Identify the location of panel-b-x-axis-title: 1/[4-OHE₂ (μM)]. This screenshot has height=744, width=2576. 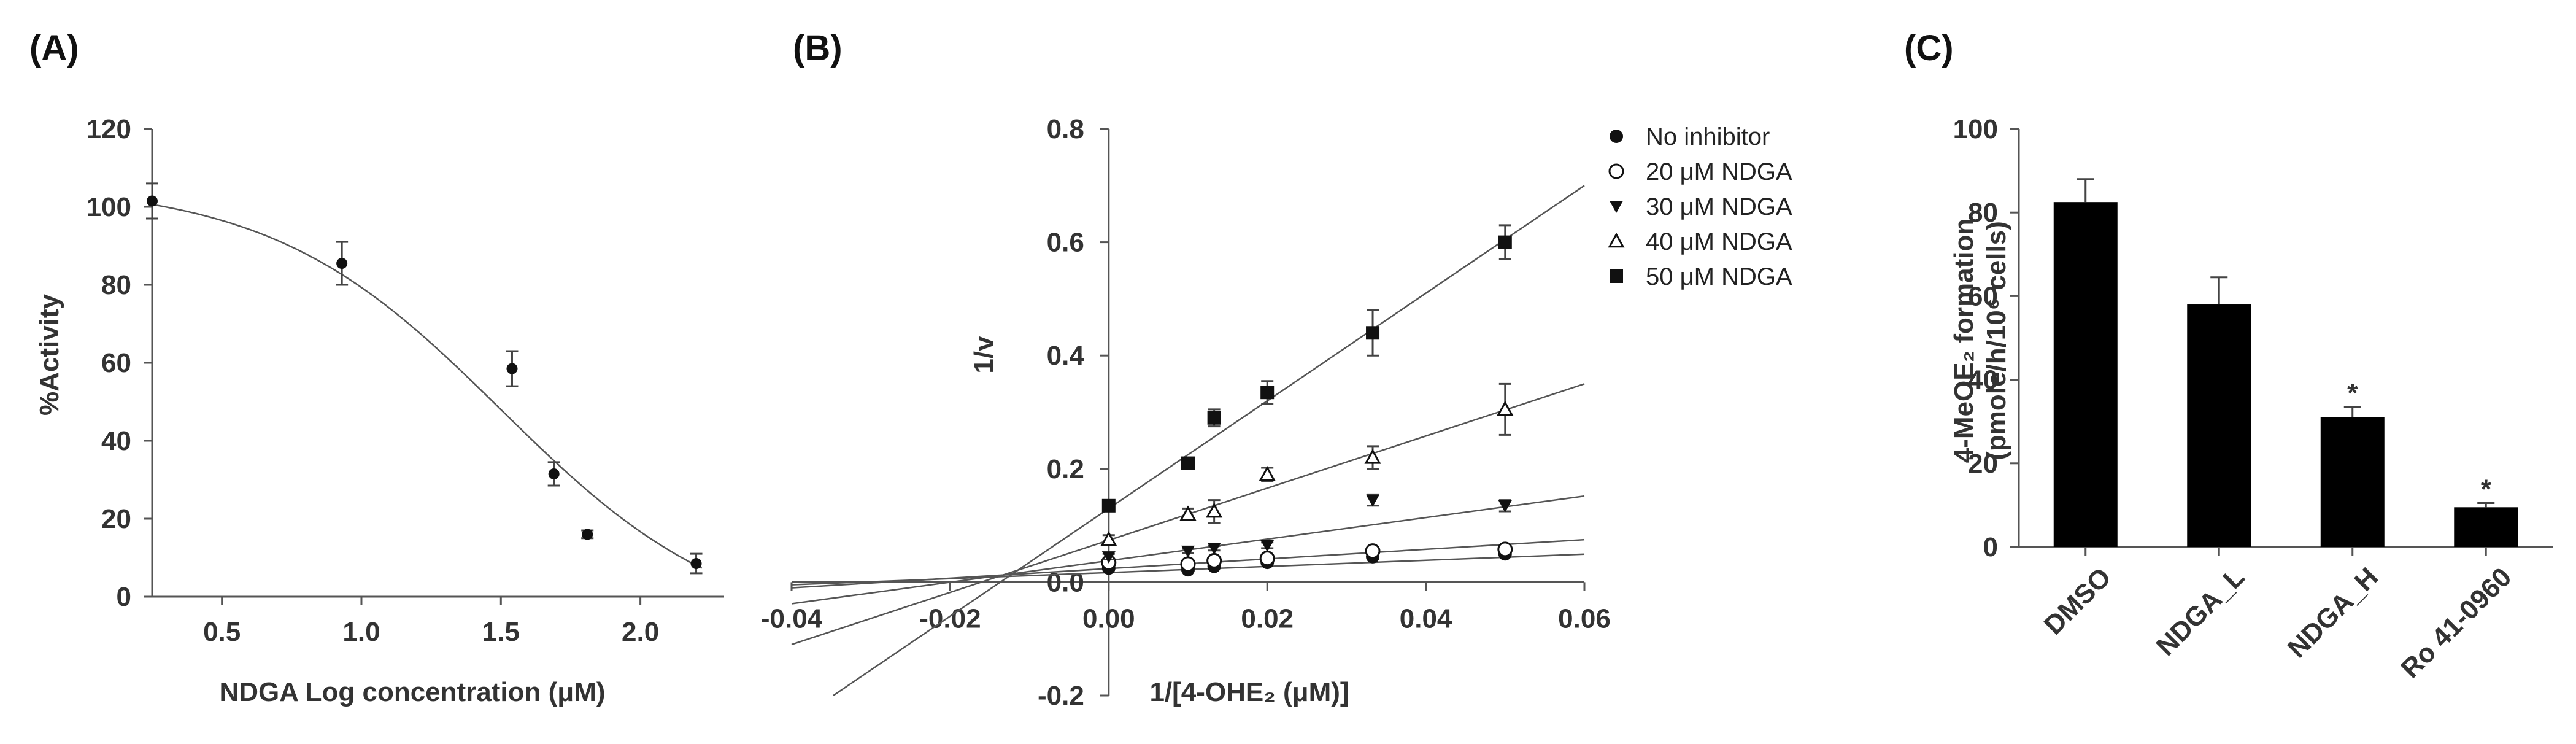
(1249, 692).